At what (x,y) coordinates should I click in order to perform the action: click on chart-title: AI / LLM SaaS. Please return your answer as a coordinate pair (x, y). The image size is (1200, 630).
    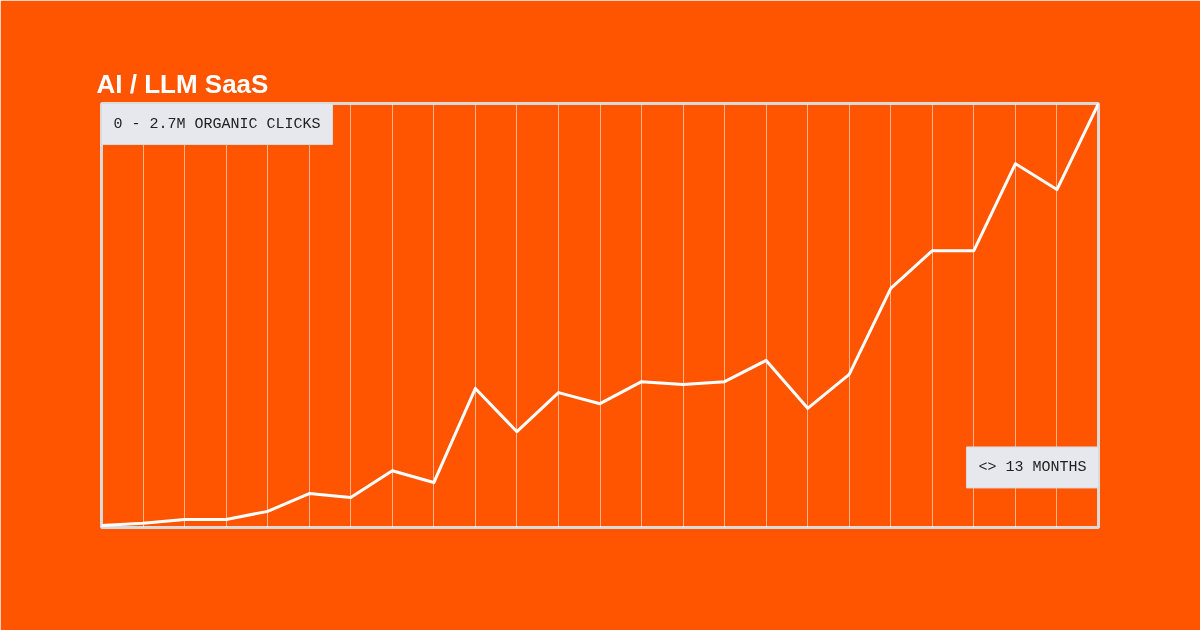
    Looking at the image, I should click on (182, 83).